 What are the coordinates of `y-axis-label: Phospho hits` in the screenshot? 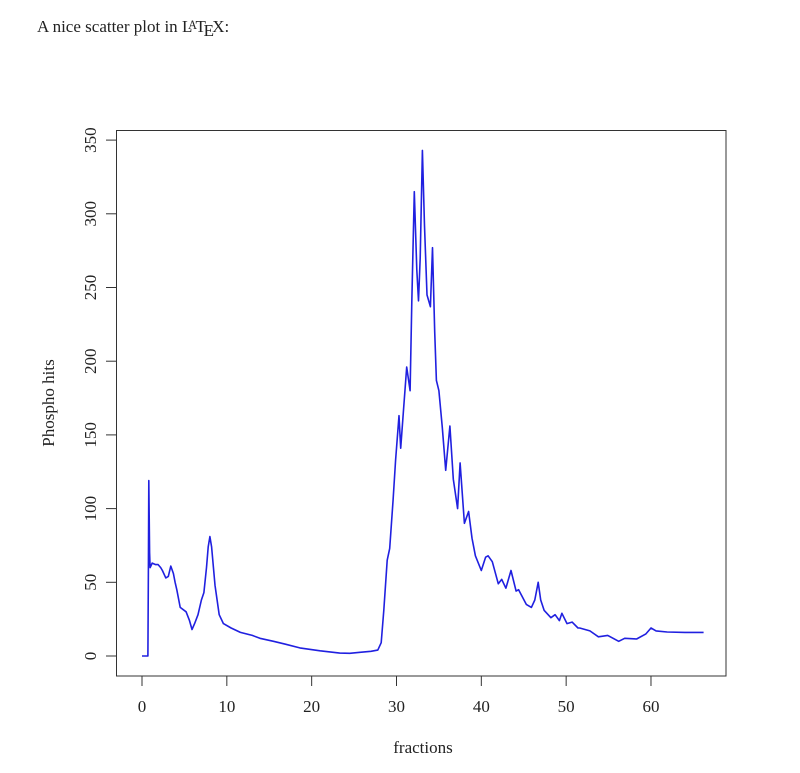 It's located at (48, 402).